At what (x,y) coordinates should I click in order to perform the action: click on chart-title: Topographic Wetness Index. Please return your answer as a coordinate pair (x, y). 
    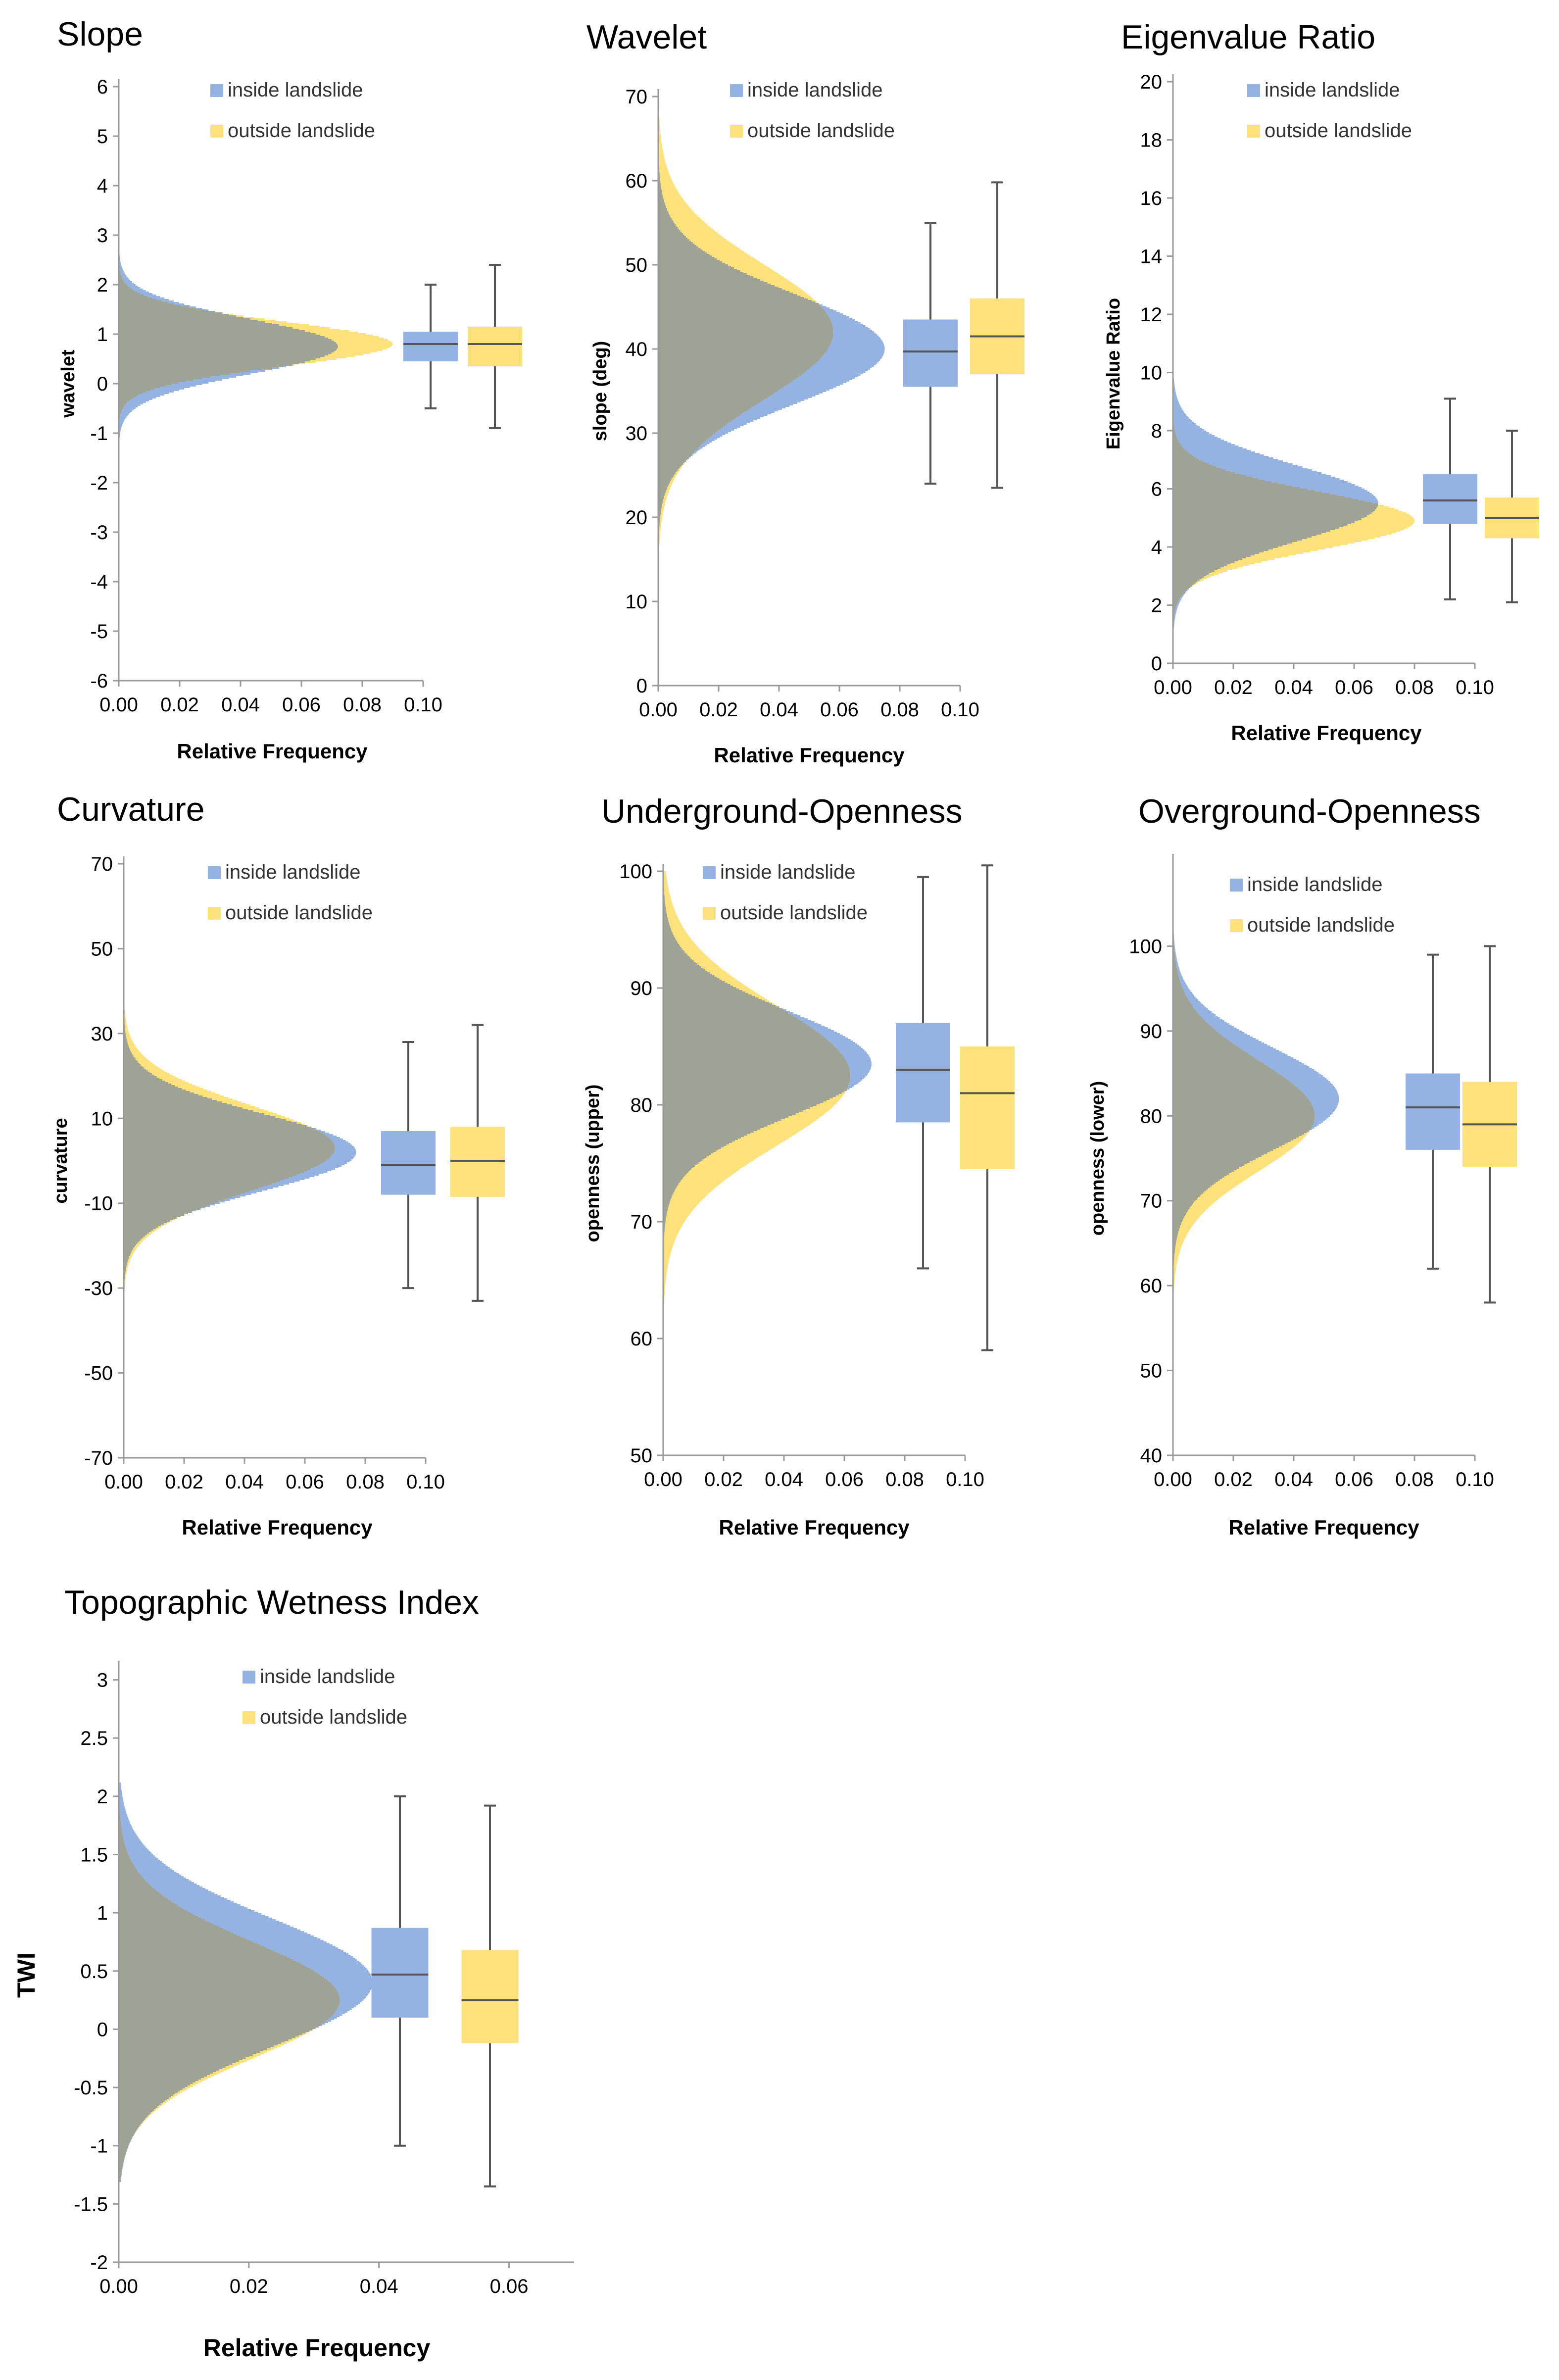
    Looking at the image, I should click on (271, 1602).